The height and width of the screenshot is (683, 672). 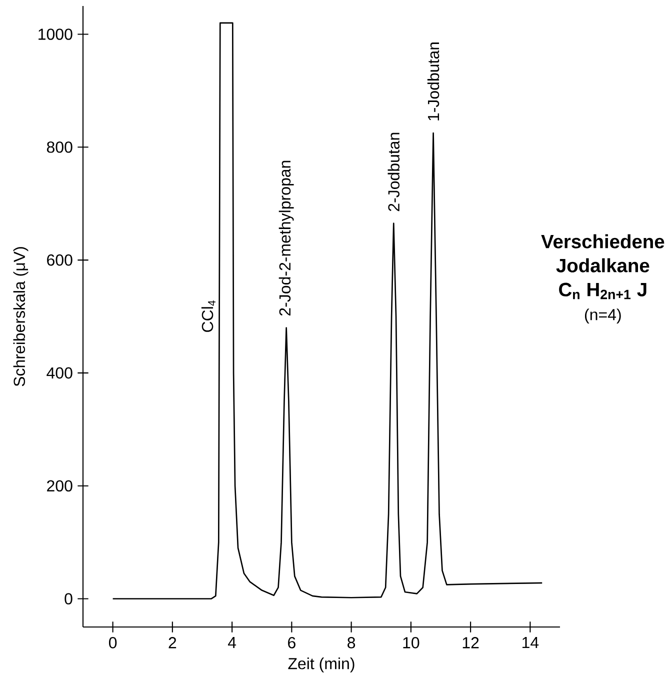 What do you see at coordinates (20, 316) in the screenshot?
I see `y-axis-title: Schreiberskala (μV)` at bounding box center [20, 316].